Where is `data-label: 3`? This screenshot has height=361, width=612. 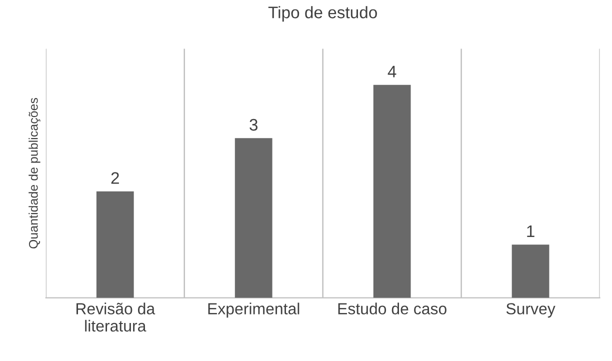
data-label: 3 is located at coordinates (254, 124).